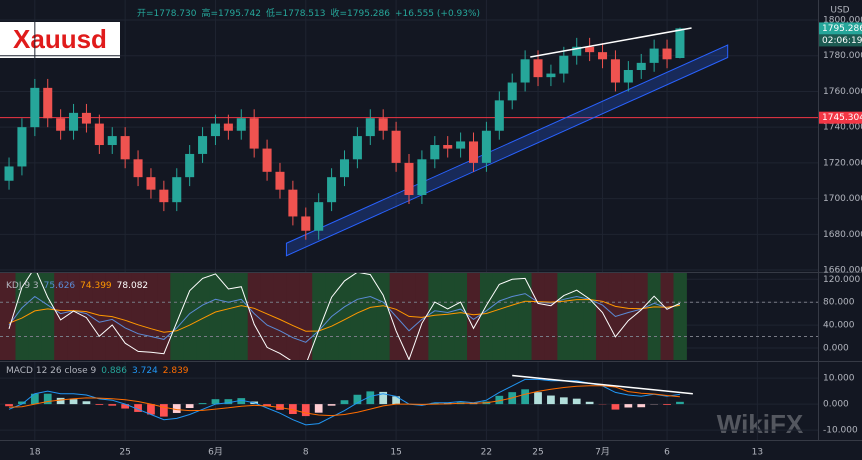  Describe the element at coordinates (215, 452) in the screenshot. I see `x-tick-label: 6月` at that location.